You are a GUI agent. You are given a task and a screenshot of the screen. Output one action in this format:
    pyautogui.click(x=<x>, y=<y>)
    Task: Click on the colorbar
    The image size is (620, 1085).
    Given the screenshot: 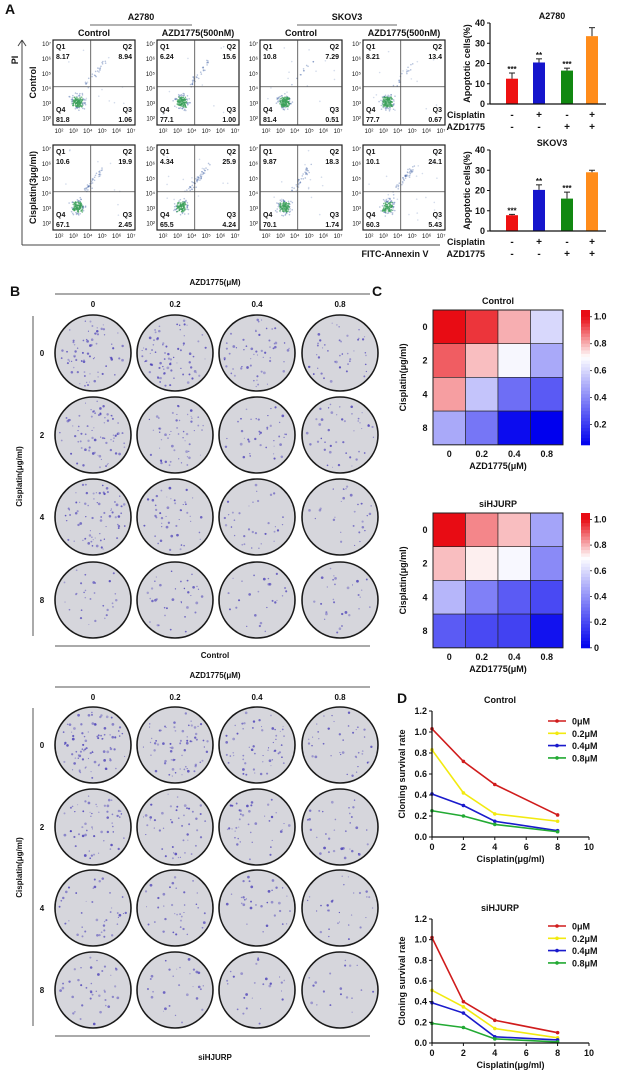 What is the action you would take?
    pyautogui.click(x=585, y=581)
    